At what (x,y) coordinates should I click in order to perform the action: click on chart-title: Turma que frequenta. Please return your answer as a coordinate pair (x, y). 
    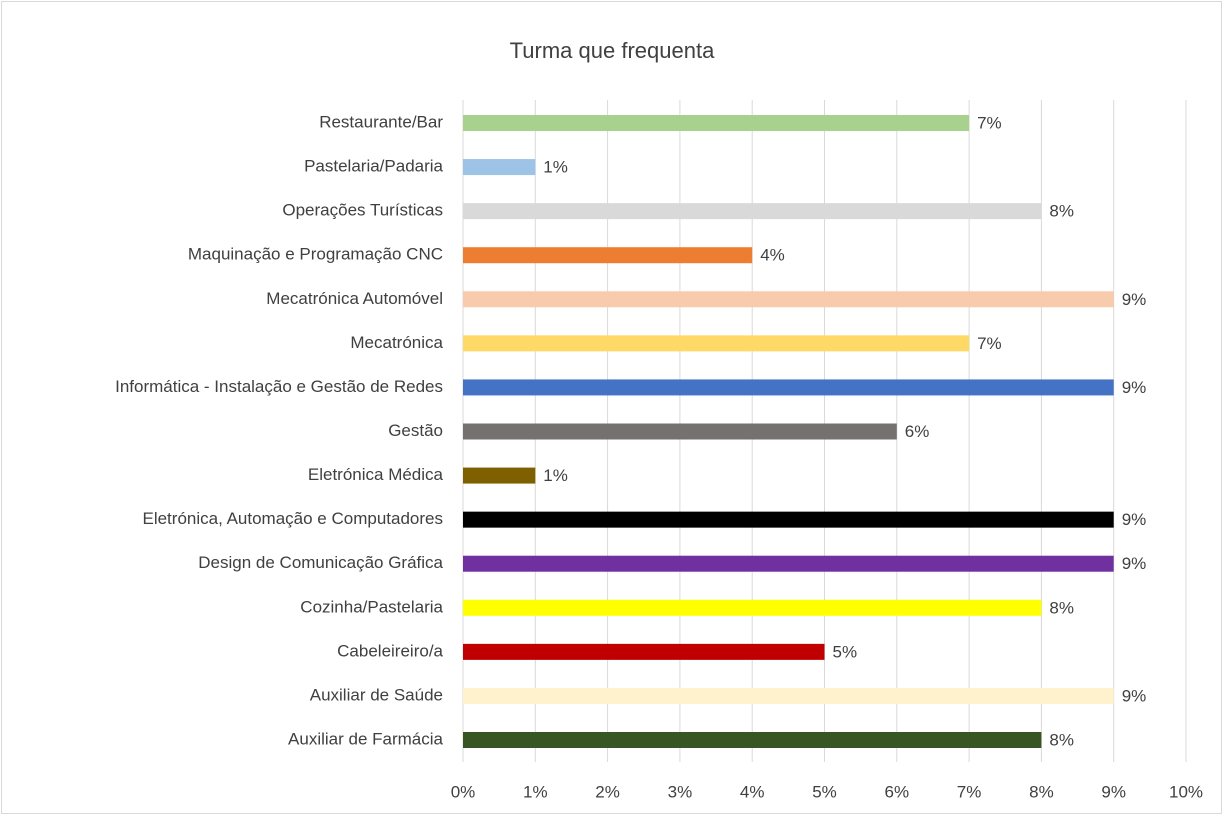
    Looking at the image, I should click on (612, 50).